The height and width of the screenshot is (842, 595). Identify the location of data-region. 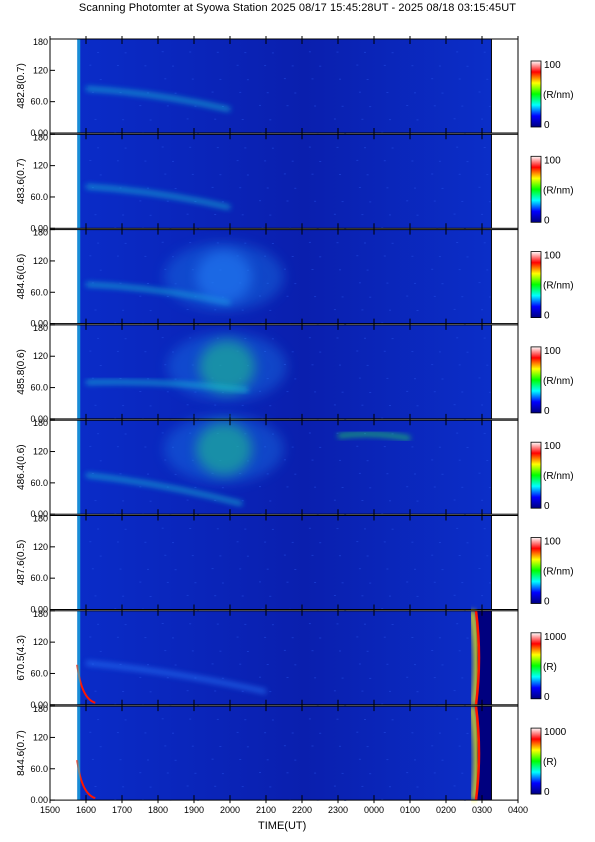
(284, 276).